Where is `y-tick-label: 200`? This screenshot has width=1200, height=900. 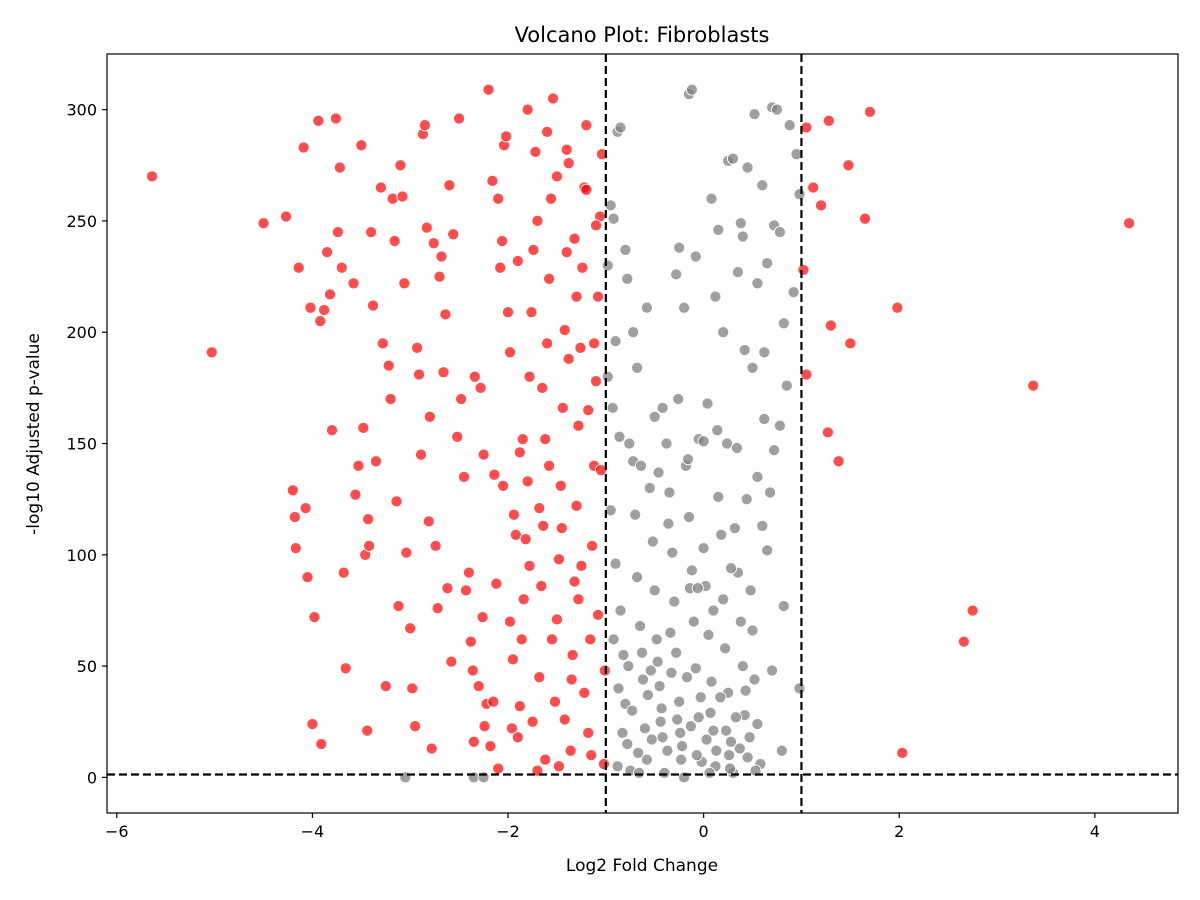
y-tick-label: 200 is located at coordinates (81, 332).